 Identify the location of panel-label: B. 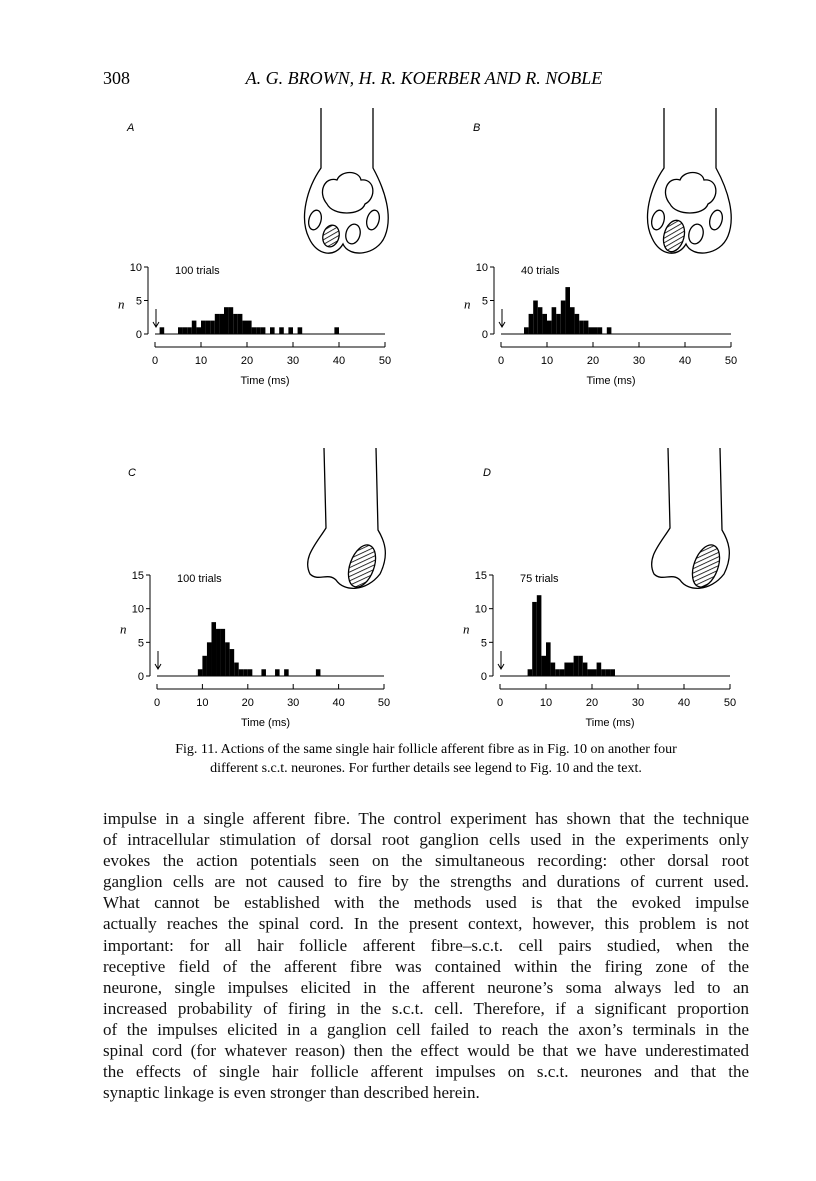
(476, 128).